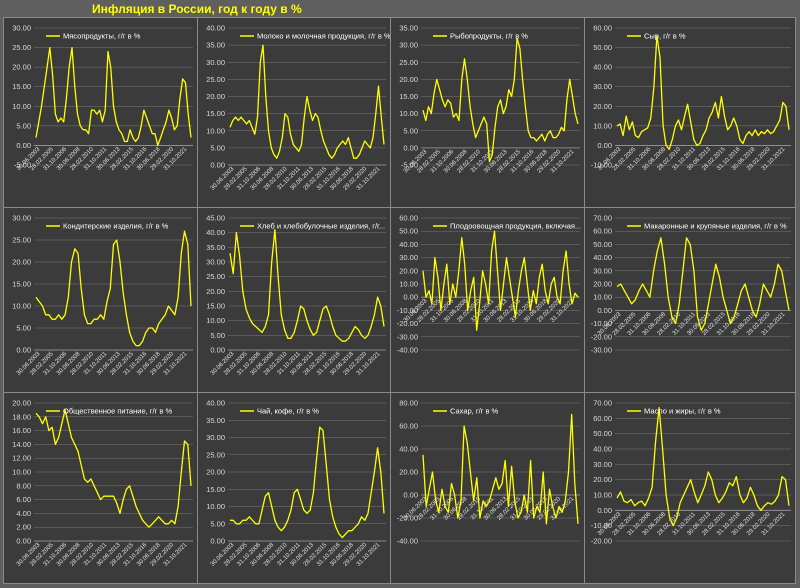  What do you see at coordinates (23, 513) in the screenshot?
I see `y-tick-label: 4.00` at bounding box center [23, 513].